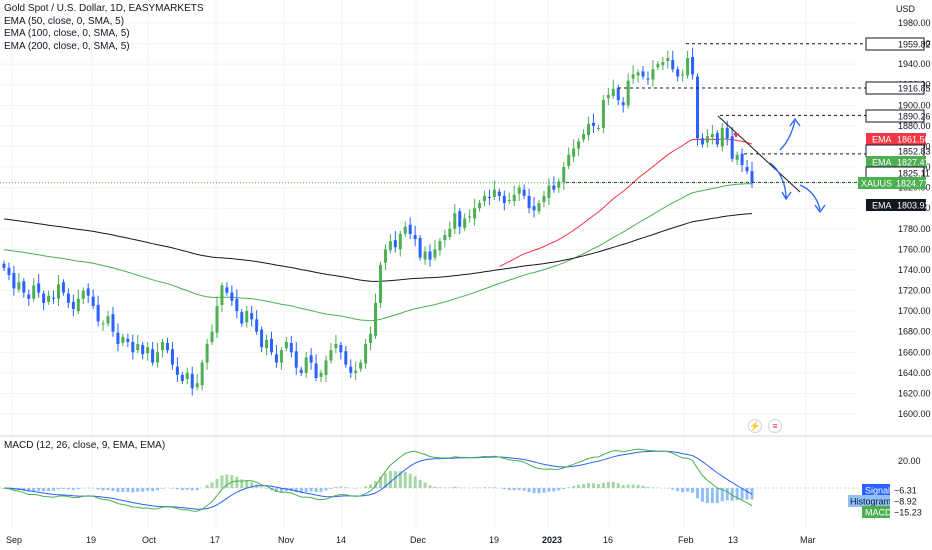 This screenshot has width=932, height=550. Describe the element at coordinates (914, 64) in the screenshot. I see `y-tick-label: 1940.00` at that location.